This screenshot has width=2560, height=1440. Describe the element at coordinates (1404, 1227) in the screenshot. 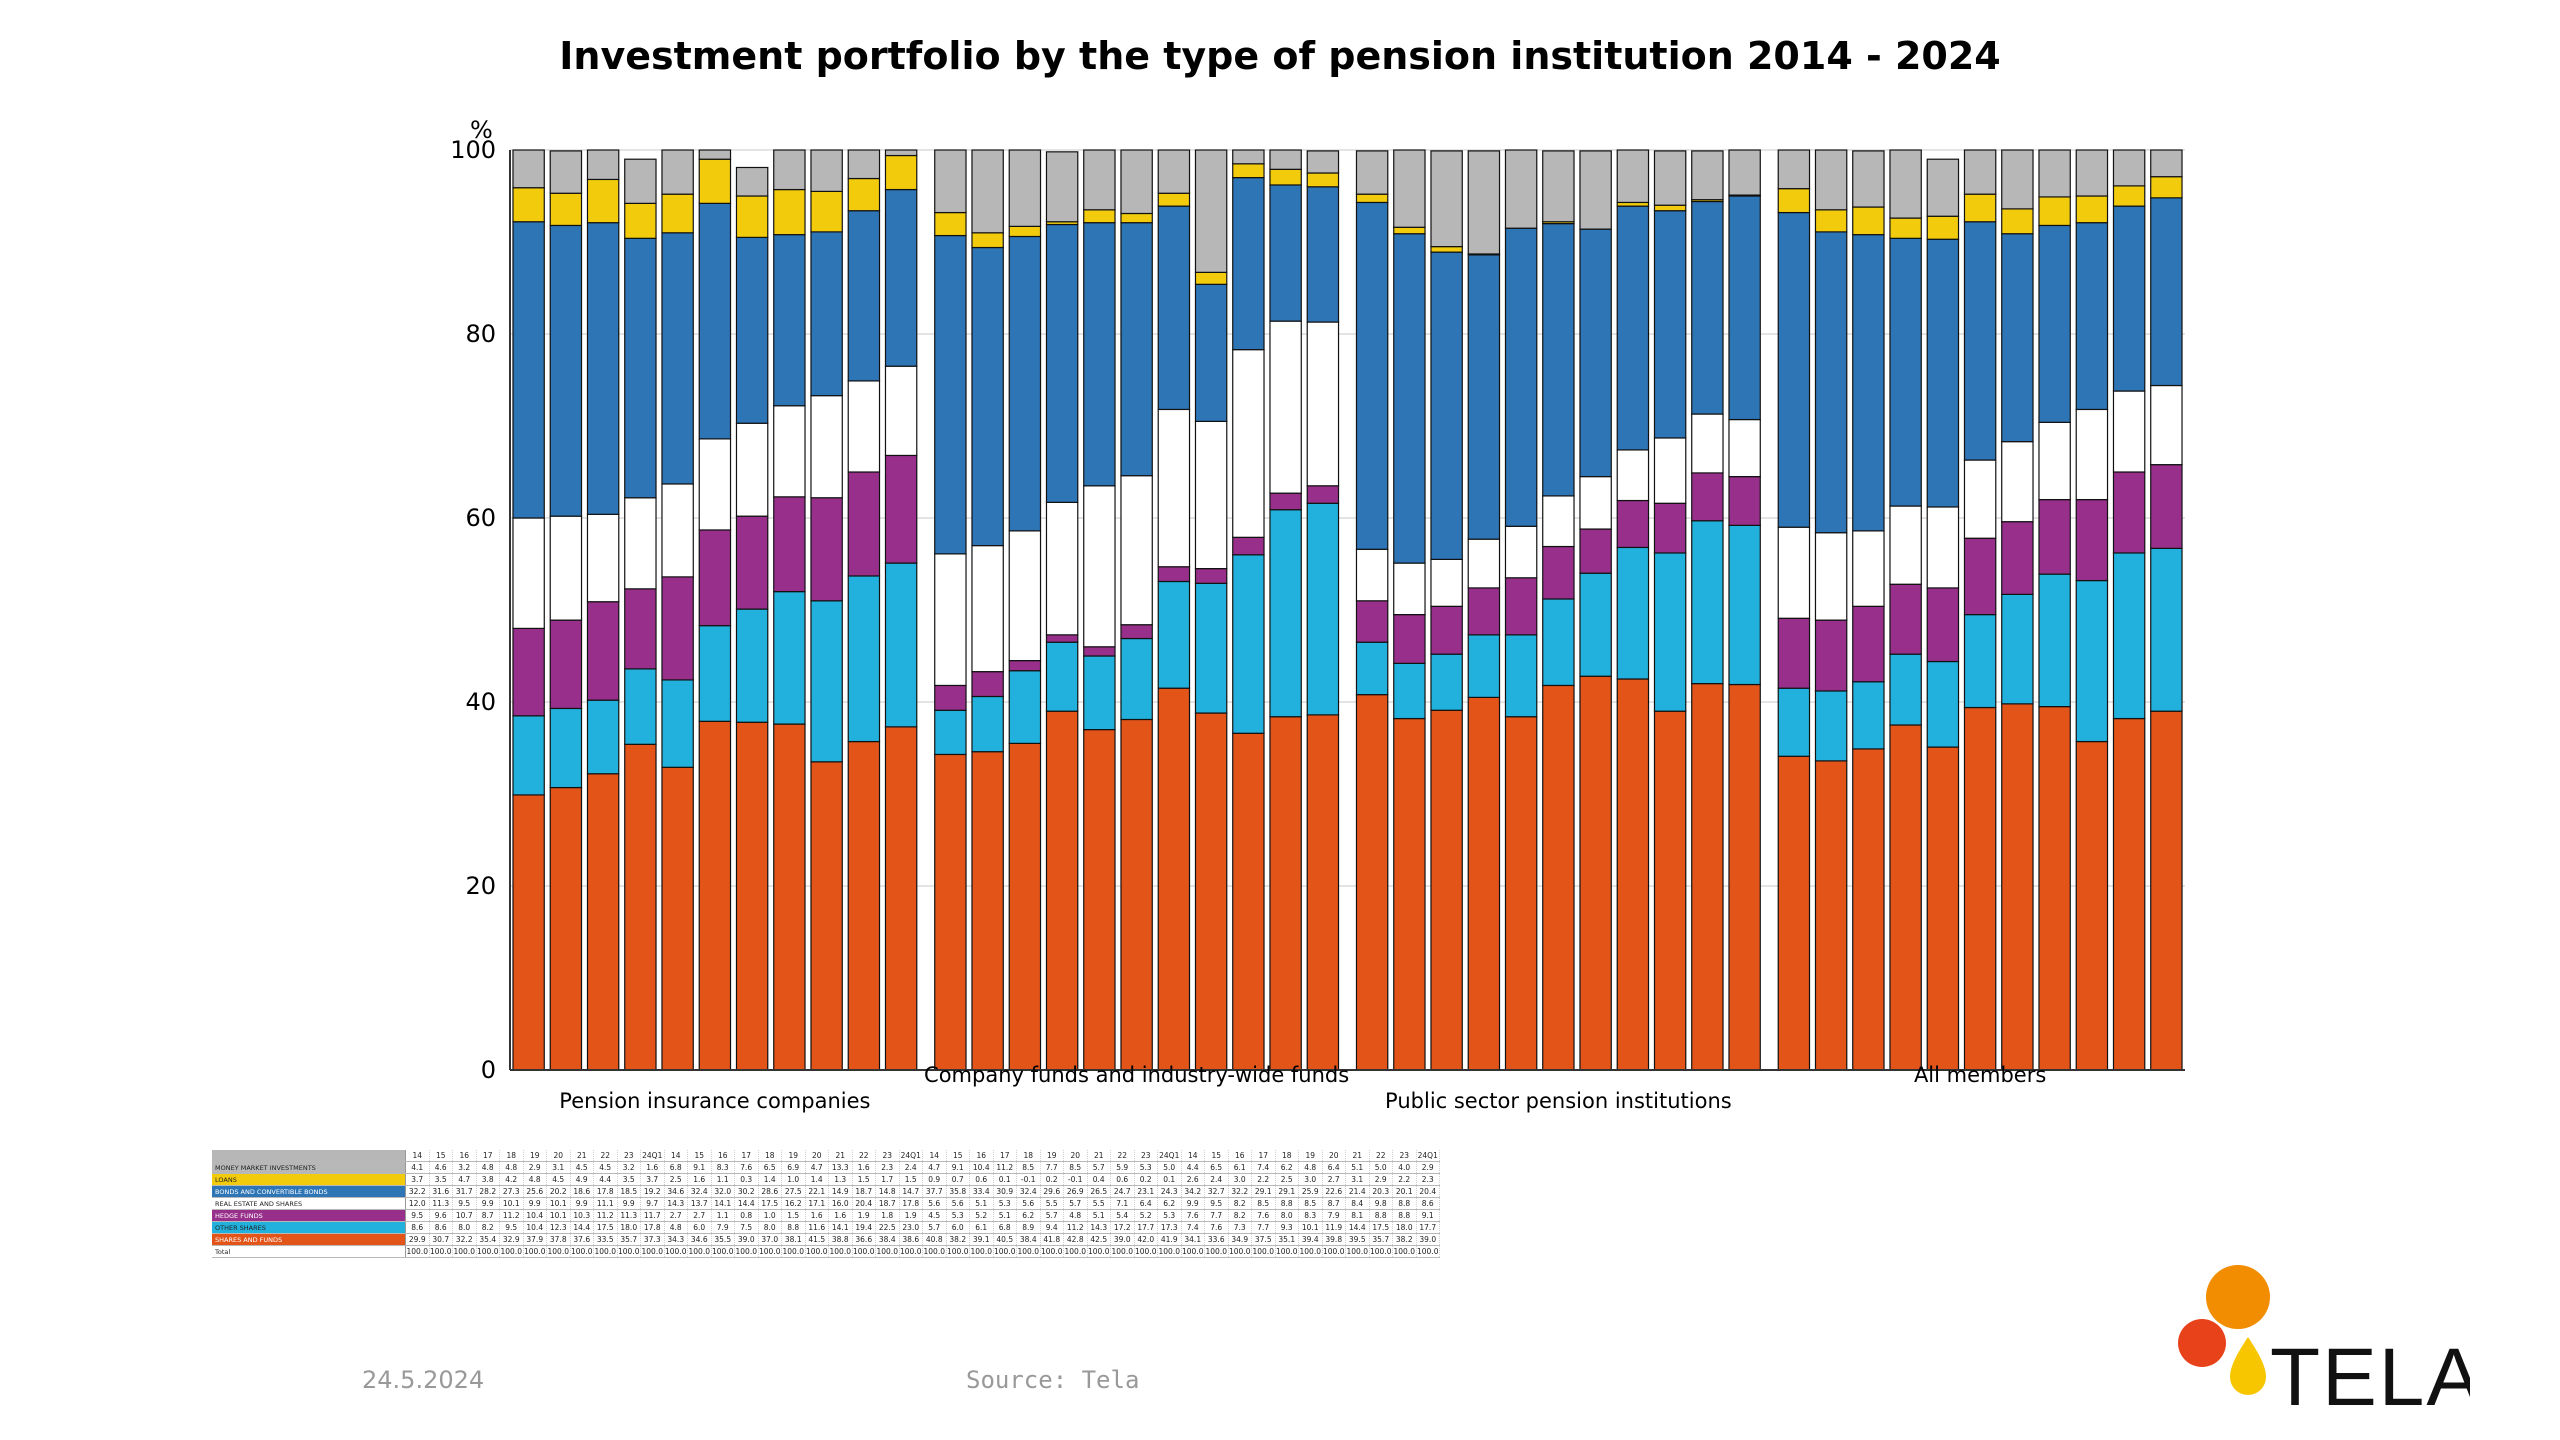

I see `table-cell: 18.0` at that location.